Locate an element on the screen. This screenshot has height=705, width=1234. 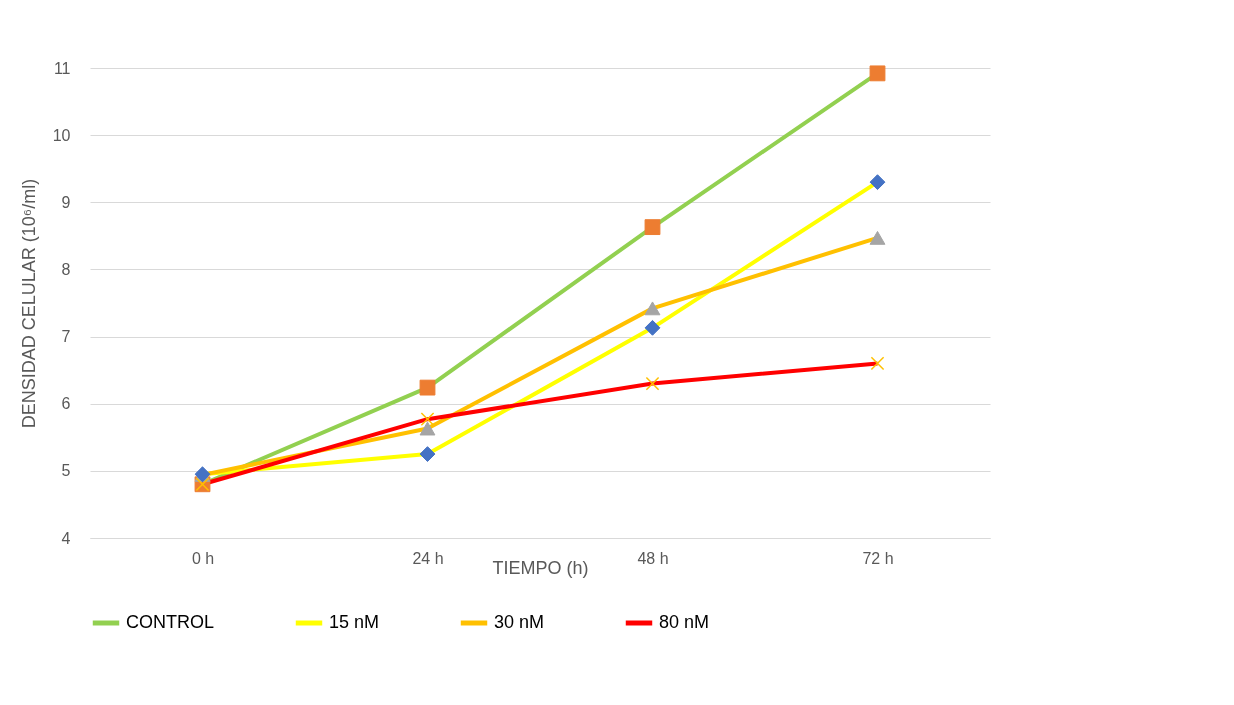
y-tick-label: 6 is located at coordinates (66, 404).